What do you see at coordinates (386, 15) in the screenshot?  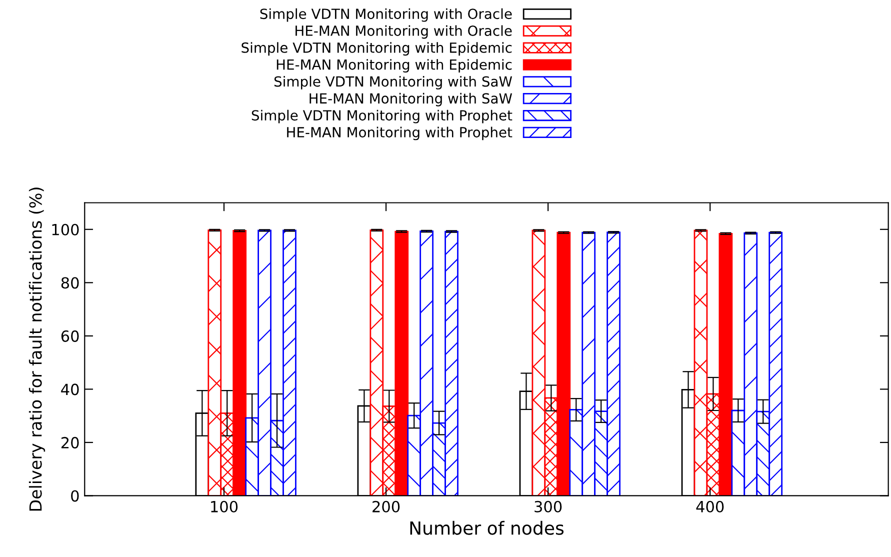 I see `legend-label: Simple VDTN Monitoring with Oracle` at bounding box center [386, 15].